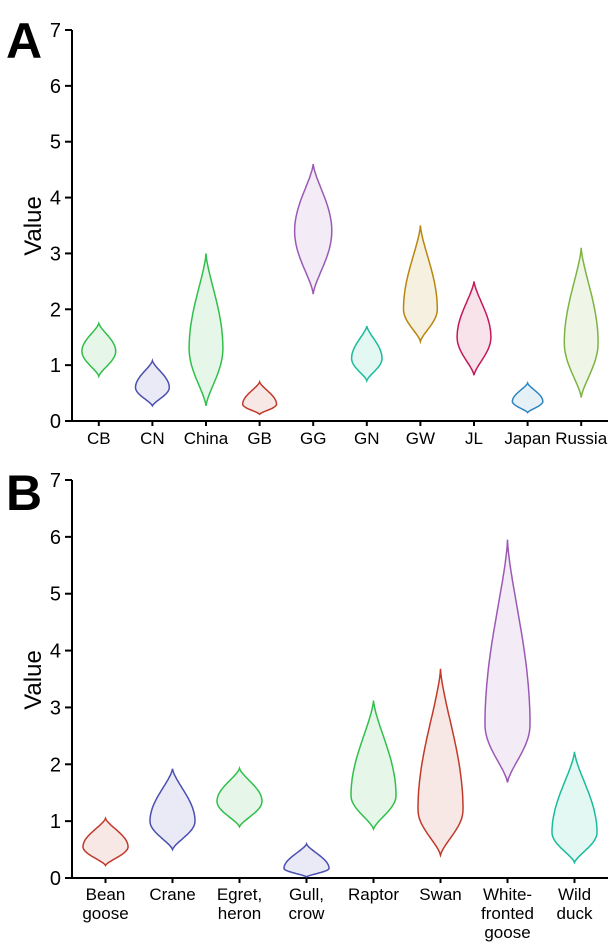 Image resolution: width=611 pixels, height=950 pixels. What do you see at coordinates (507, 913) in the screenshot?
I see `x-category-label: White-fronted goose` at bounding box center [507, 913].